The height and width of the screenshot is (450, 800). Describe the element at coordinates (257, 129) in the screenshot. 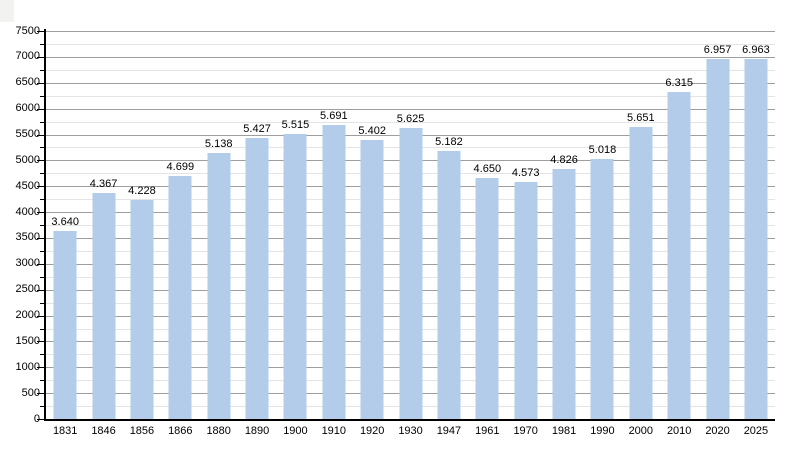

I see `bar-value-label: 5.427` at that location.